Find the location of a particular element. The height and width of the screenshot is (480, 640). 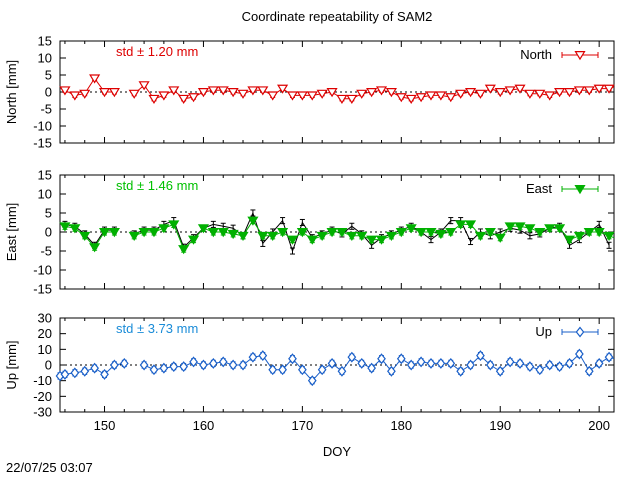

legend-marker-up is located at coordinates (580, 332).